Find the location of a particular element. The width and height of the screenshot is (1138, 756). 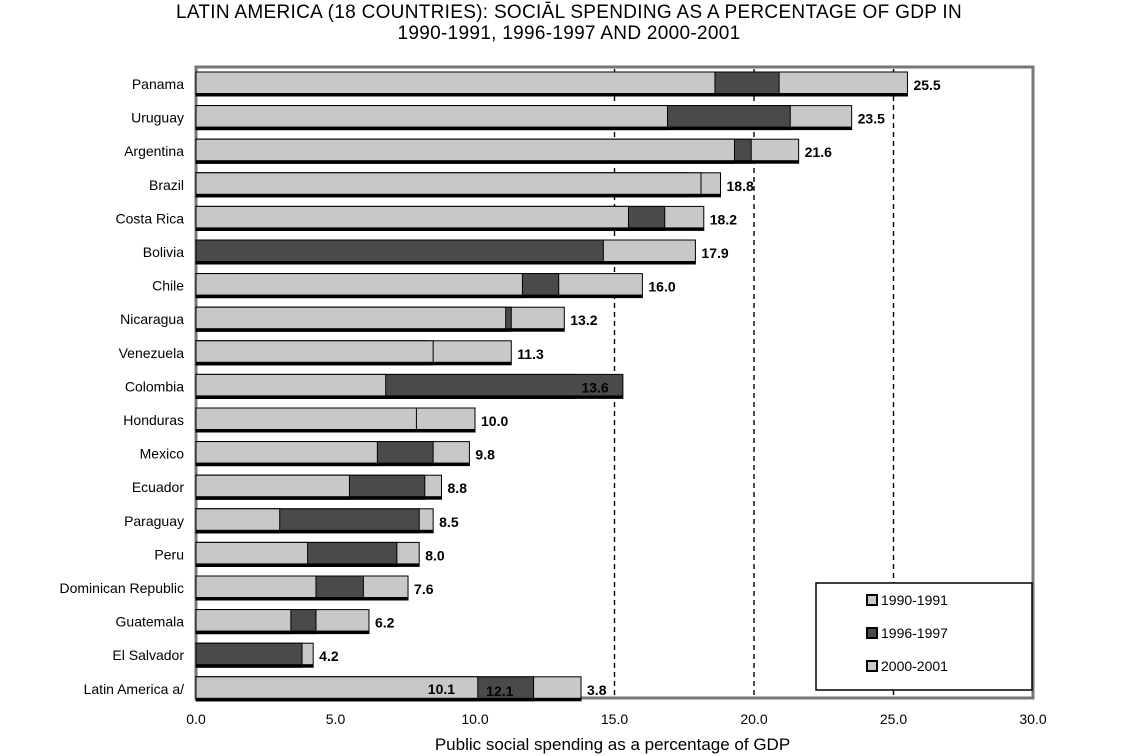

bar-group-guatemala is located at coordinates (282, 622).